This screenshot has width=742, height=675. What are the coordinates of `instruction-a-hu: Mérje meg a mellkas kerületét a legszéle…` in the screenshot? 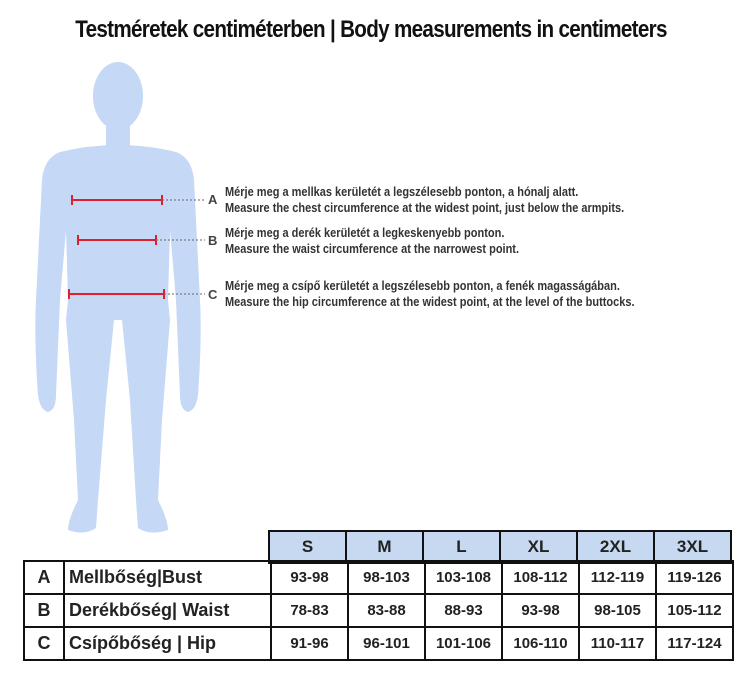 It's located at (402, 192).